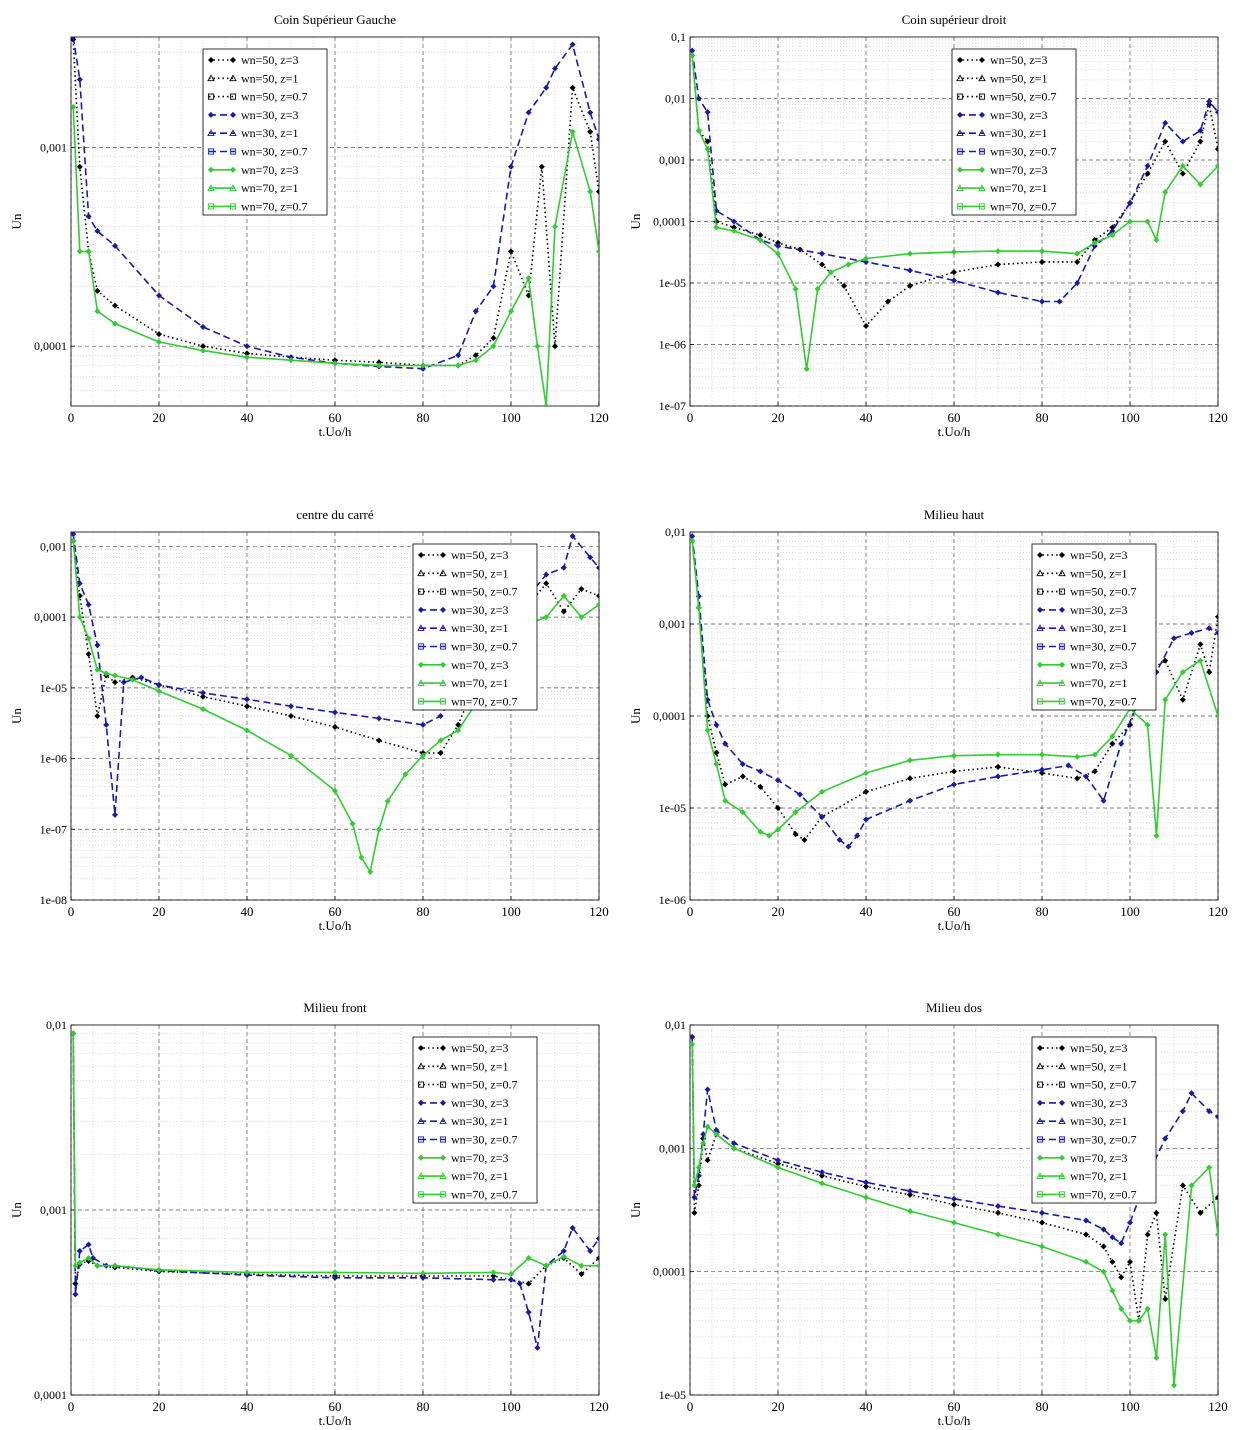  I want to click on legend-entry: wn=50, z=1, so click(463, 1066).